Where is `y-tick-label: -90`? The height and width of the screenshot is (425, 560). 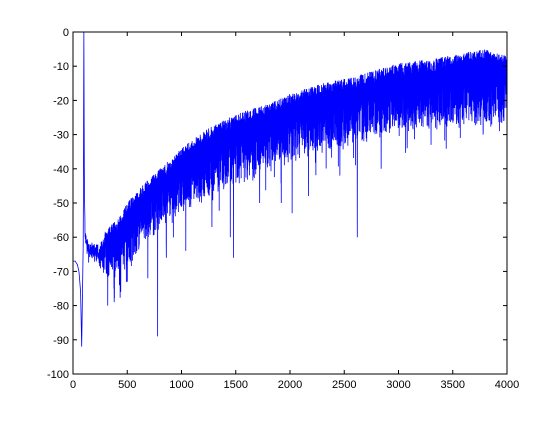 y-tick-label: -90 is located at coordinates (61, 341).